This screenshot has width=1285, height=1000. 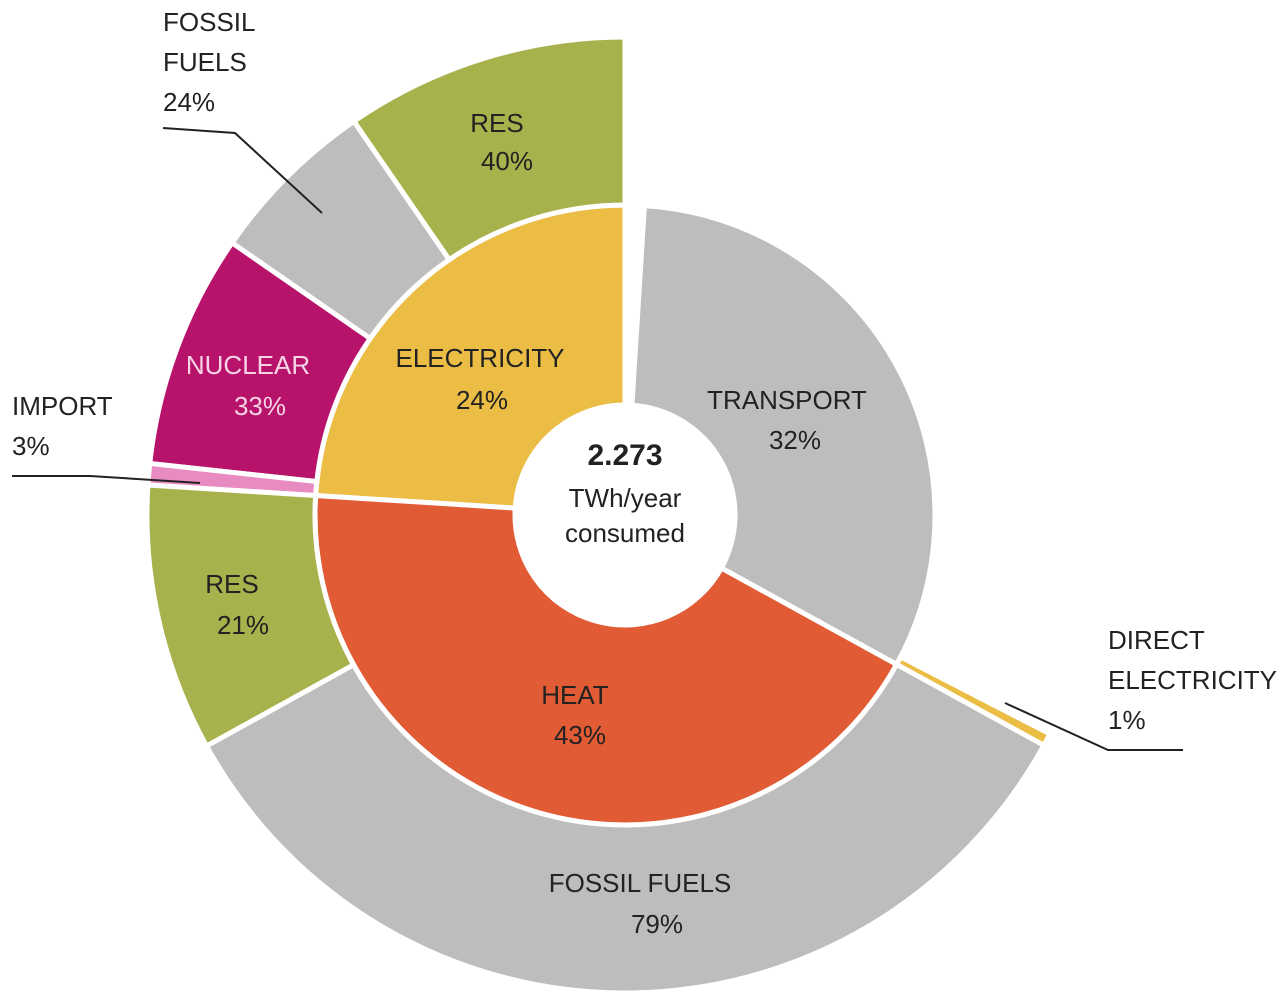 What do you see at coordinates (575, 695) in the screenshot?
I see `segment-label: HEAT` at bounding box center [575, 695].